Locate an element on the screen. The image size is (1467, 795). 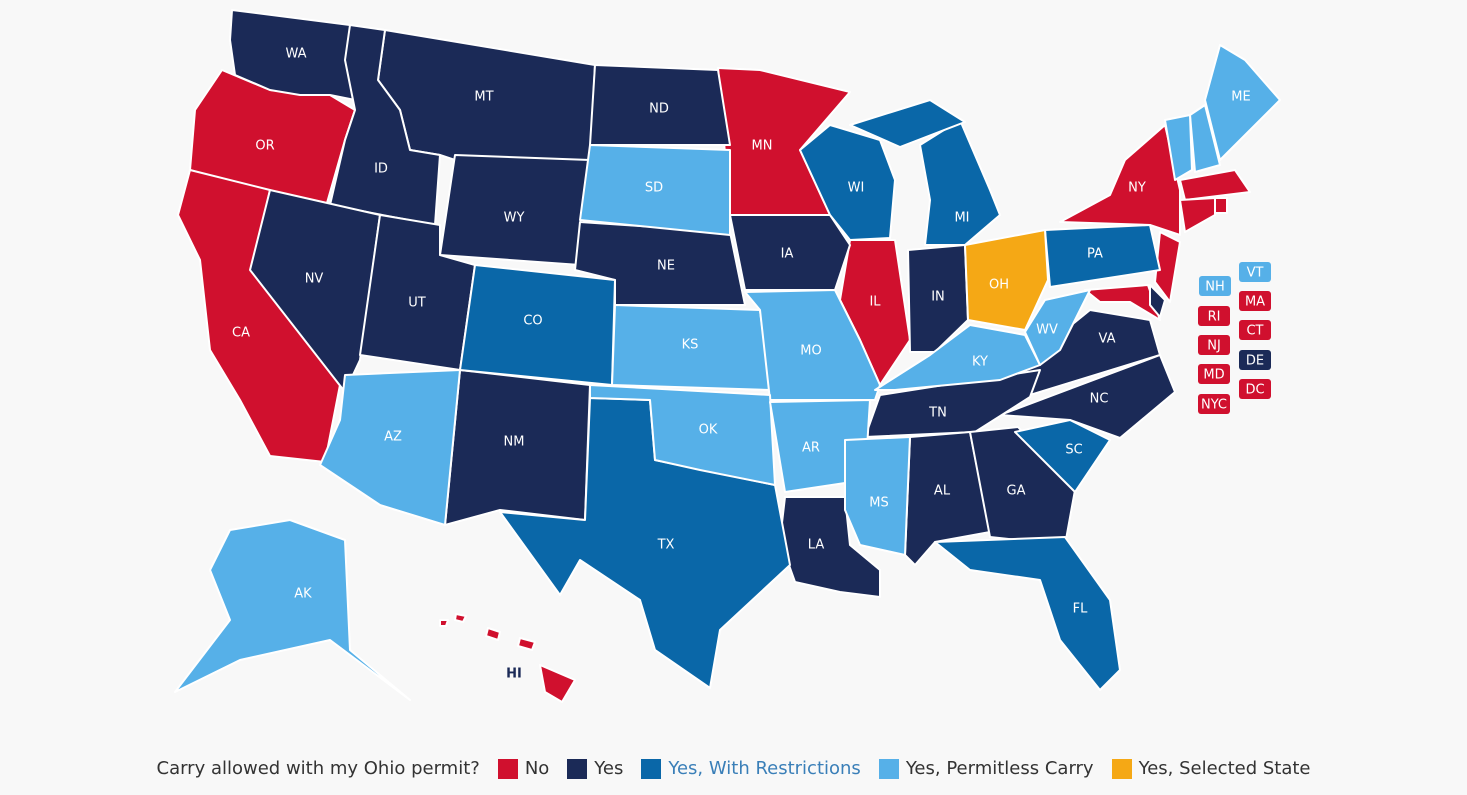
legend-item: Yes, Selected State is located at coordinates (1211, 768).